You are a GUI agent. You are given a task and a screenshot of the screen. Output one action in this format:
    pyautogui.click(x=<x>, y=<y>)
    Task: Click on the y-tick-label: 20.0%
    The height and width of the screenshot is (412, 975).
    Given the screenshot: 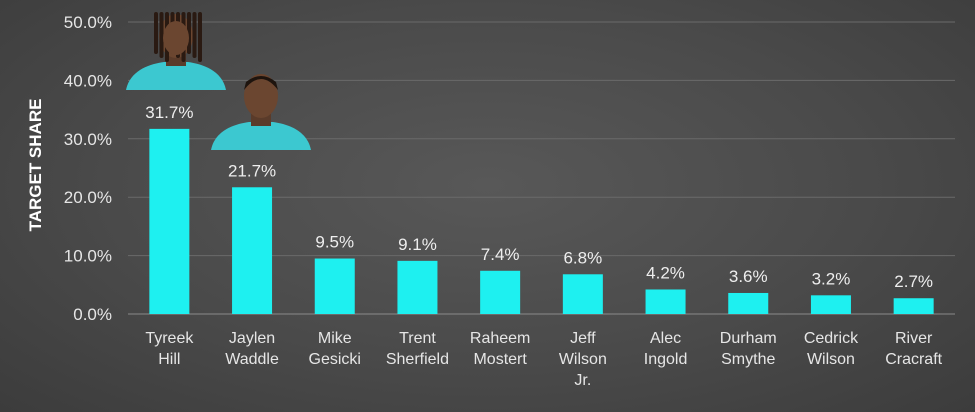 What is the action you would take?
    pyautogui.click(x=88, y=197)
    